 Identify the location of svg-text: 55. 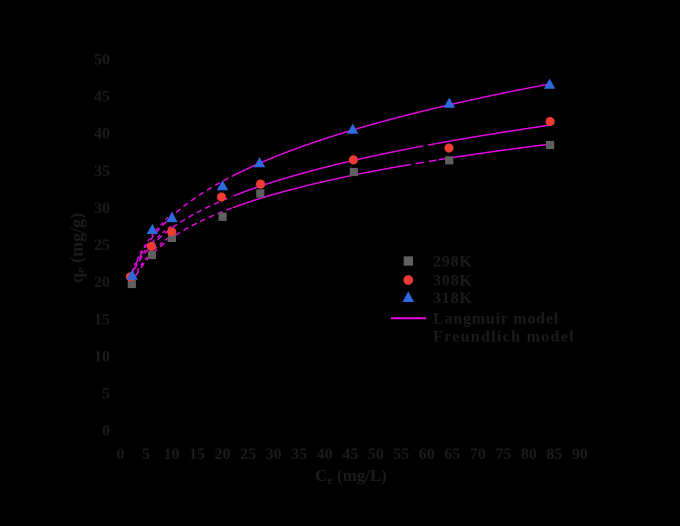
(401, 454).